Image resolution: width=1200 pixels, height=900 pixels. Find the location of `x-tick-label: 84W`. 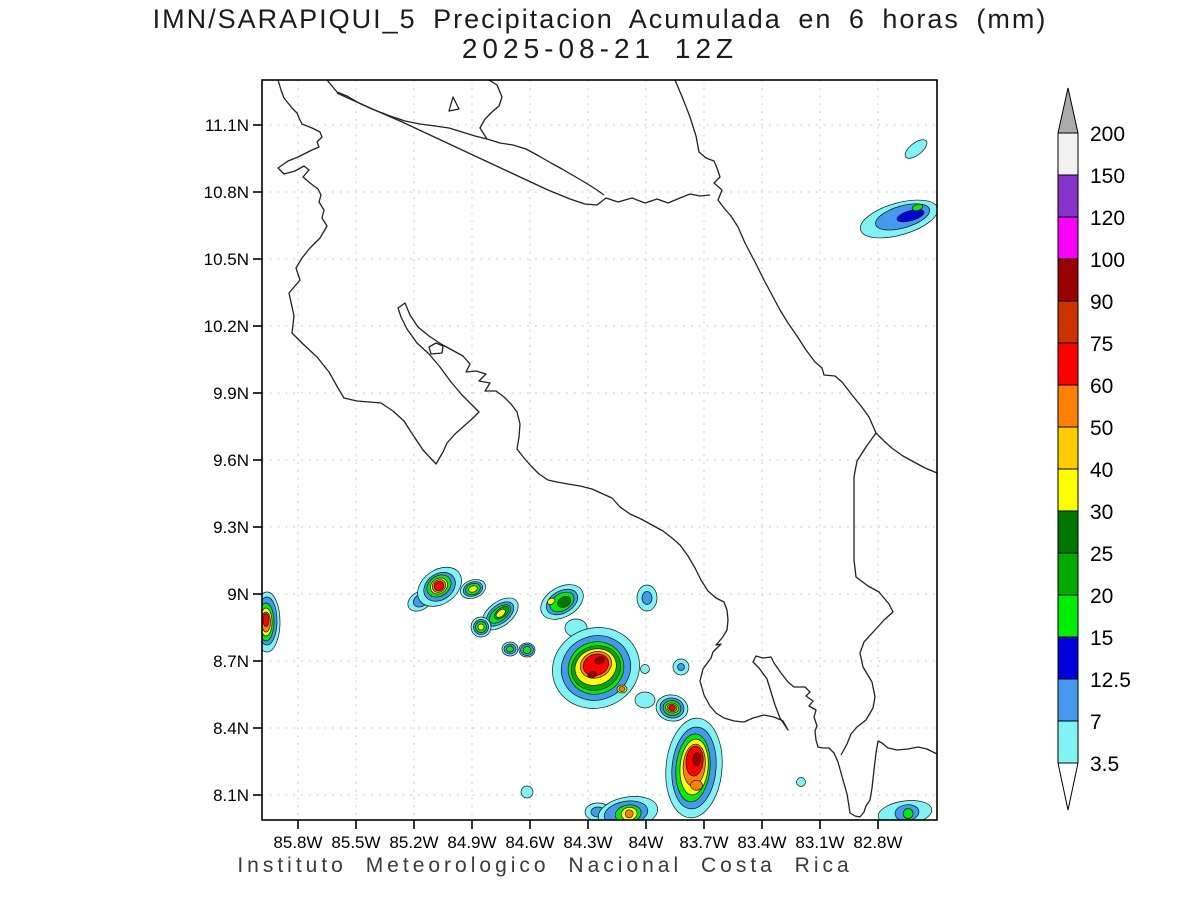

x-tick-label: 84W is located at coordinates (646, 842).